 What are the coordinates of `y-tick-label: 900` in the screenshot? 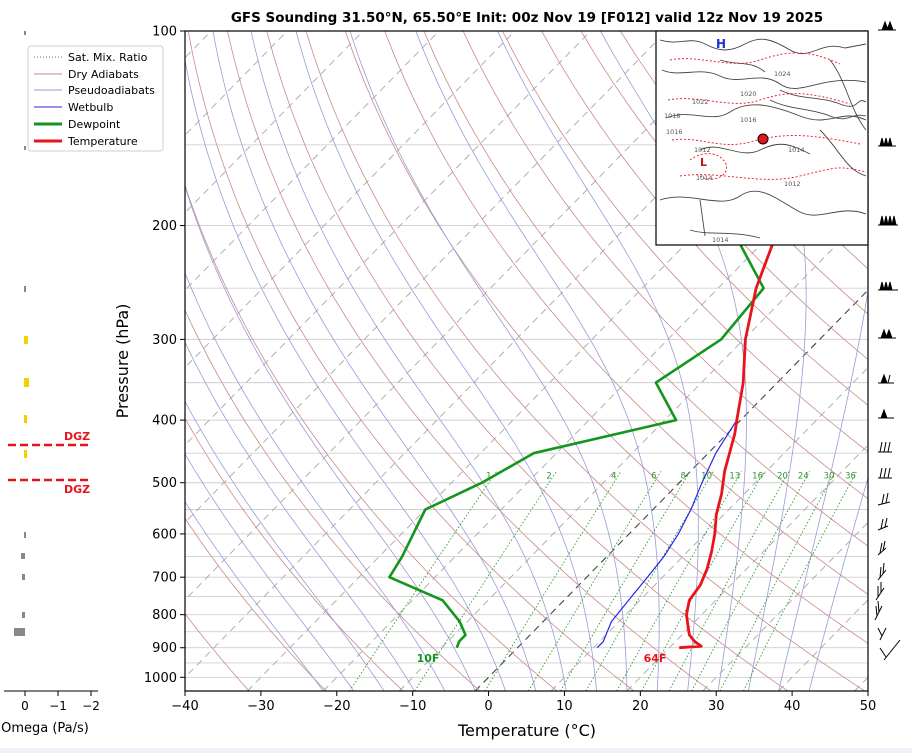 It's located at (164, 648).